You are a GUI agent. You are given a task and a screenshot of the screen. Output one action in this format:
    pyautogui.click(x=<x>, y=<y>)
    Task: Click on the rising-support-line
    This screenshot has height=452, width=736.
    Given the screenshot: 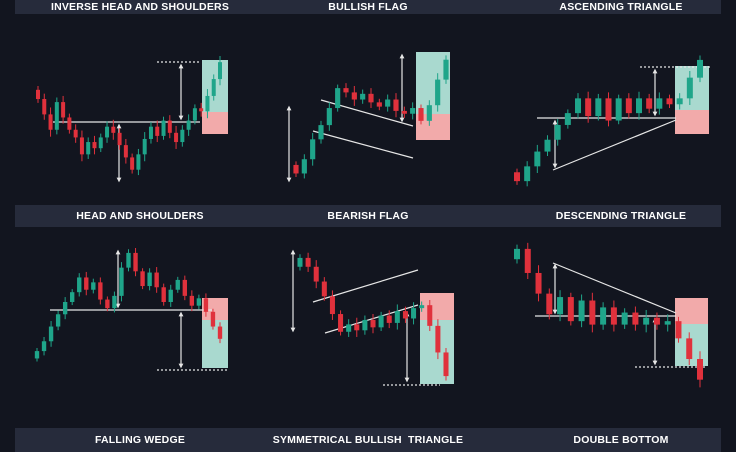 What is the action you would take?
    pyautogui.click(x=614, y=145)
    